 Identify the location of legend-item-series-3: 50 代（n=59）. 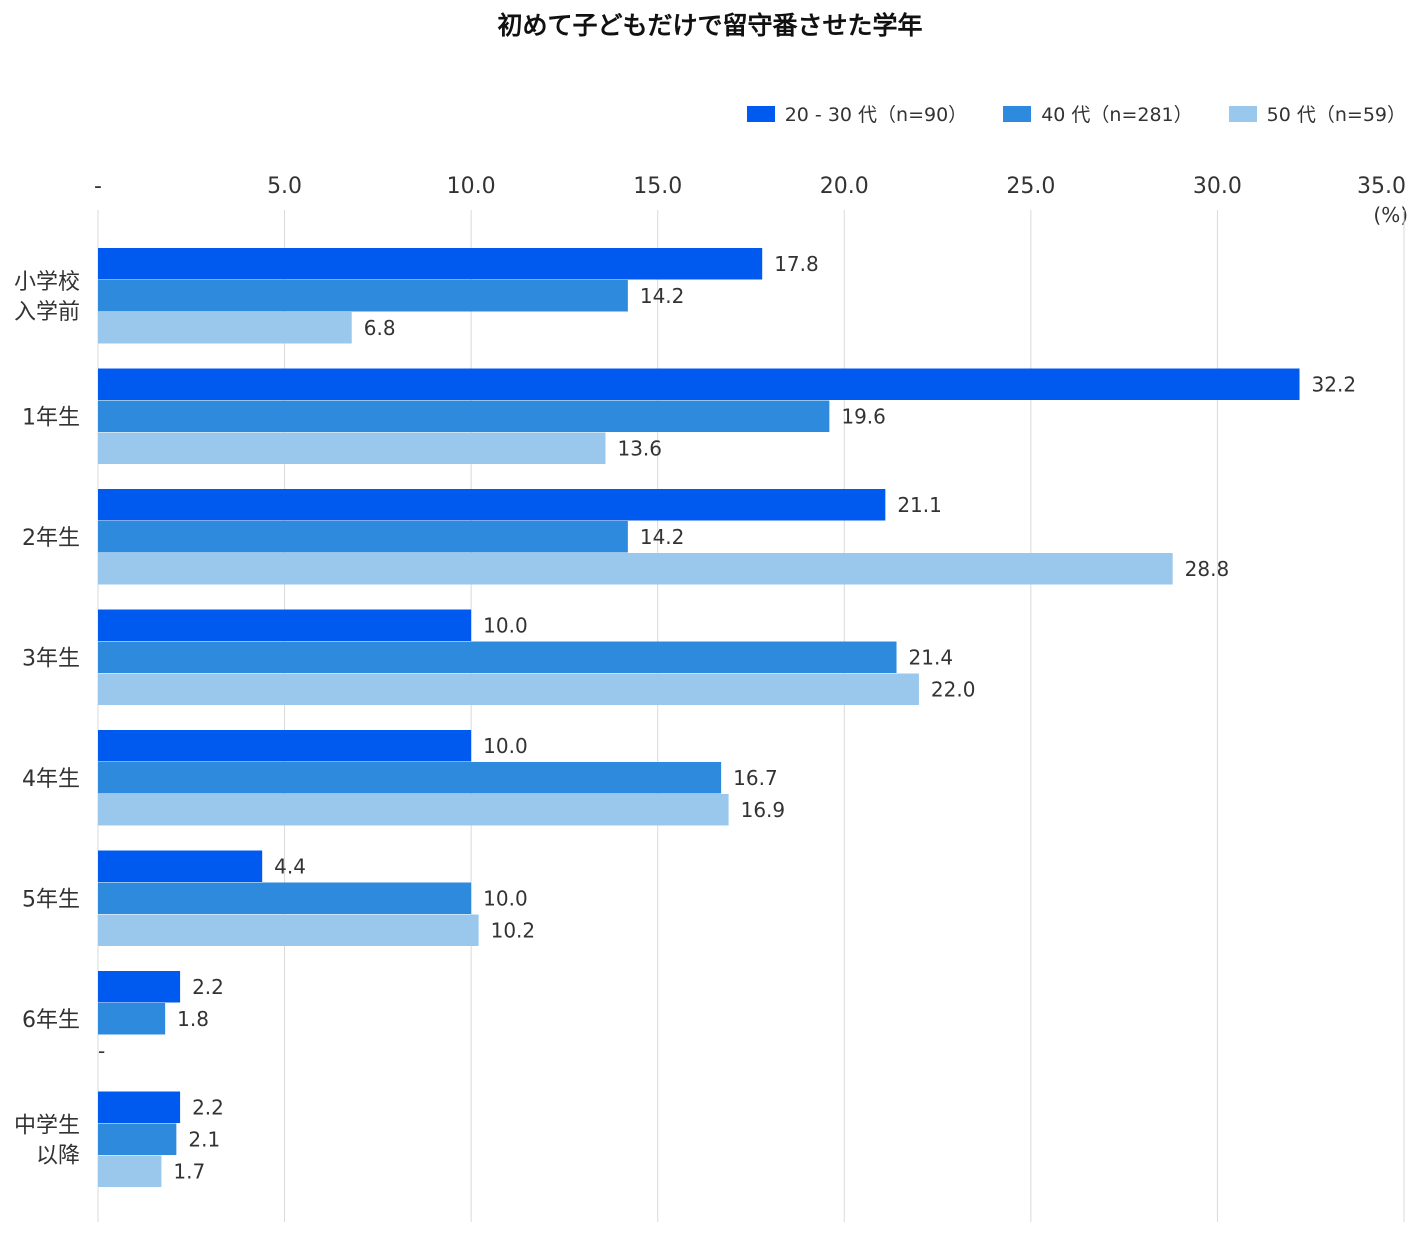
(1317, 113).